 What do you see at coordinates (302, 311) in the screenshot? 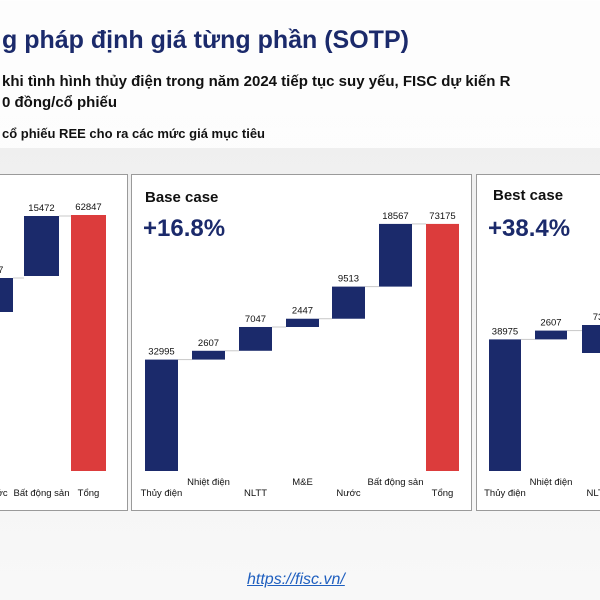
I see `data-label: 2447` at bounding box center [302, 311].